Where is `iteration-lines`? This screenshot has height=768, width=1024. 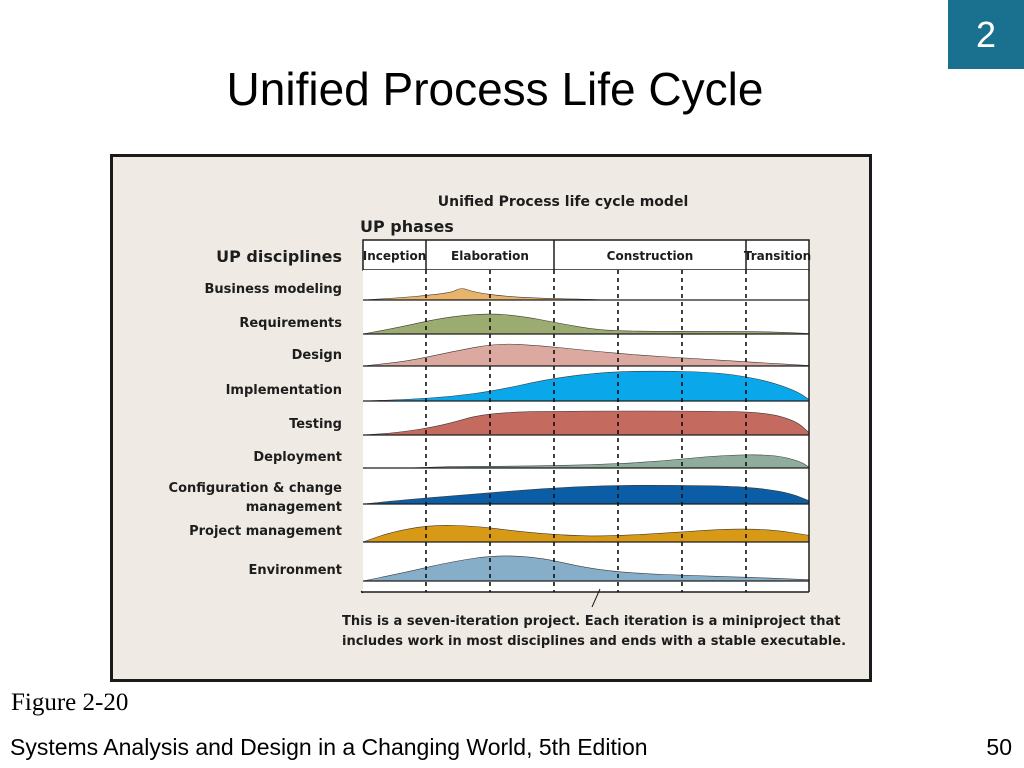
iteration-lines is located at coordinates (586, 431).